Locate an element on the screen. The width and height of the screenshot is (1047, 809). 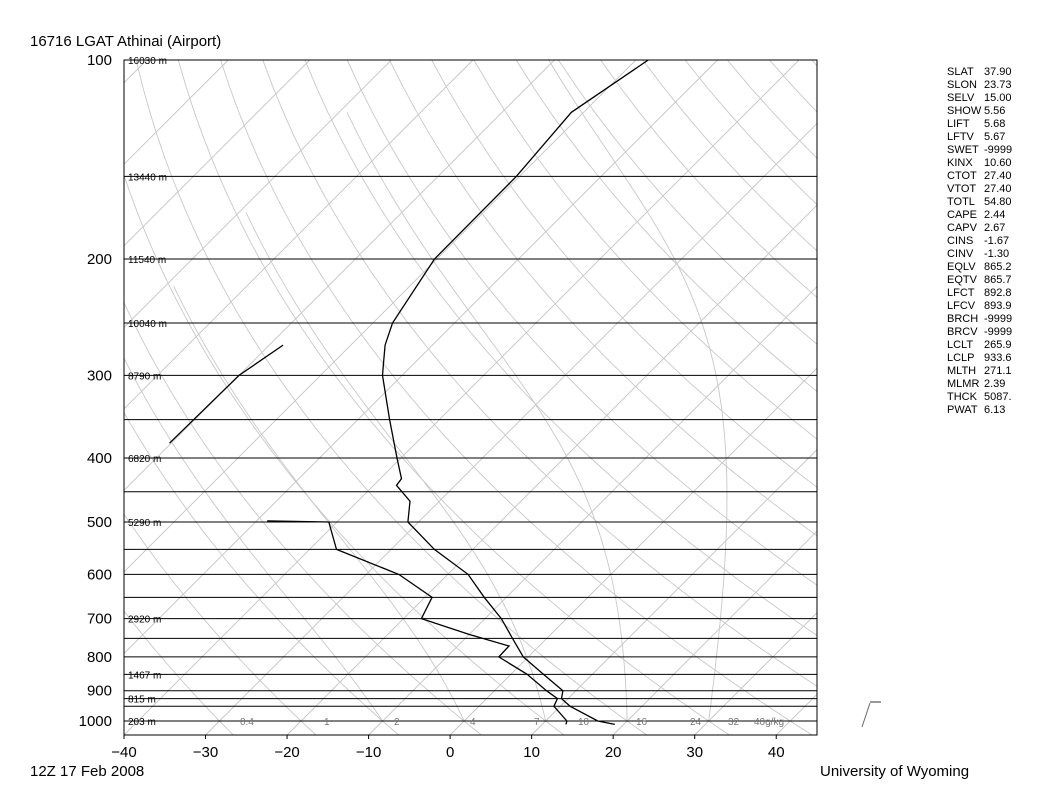
index-value: 865.7 is located at coordinates (998, 280).